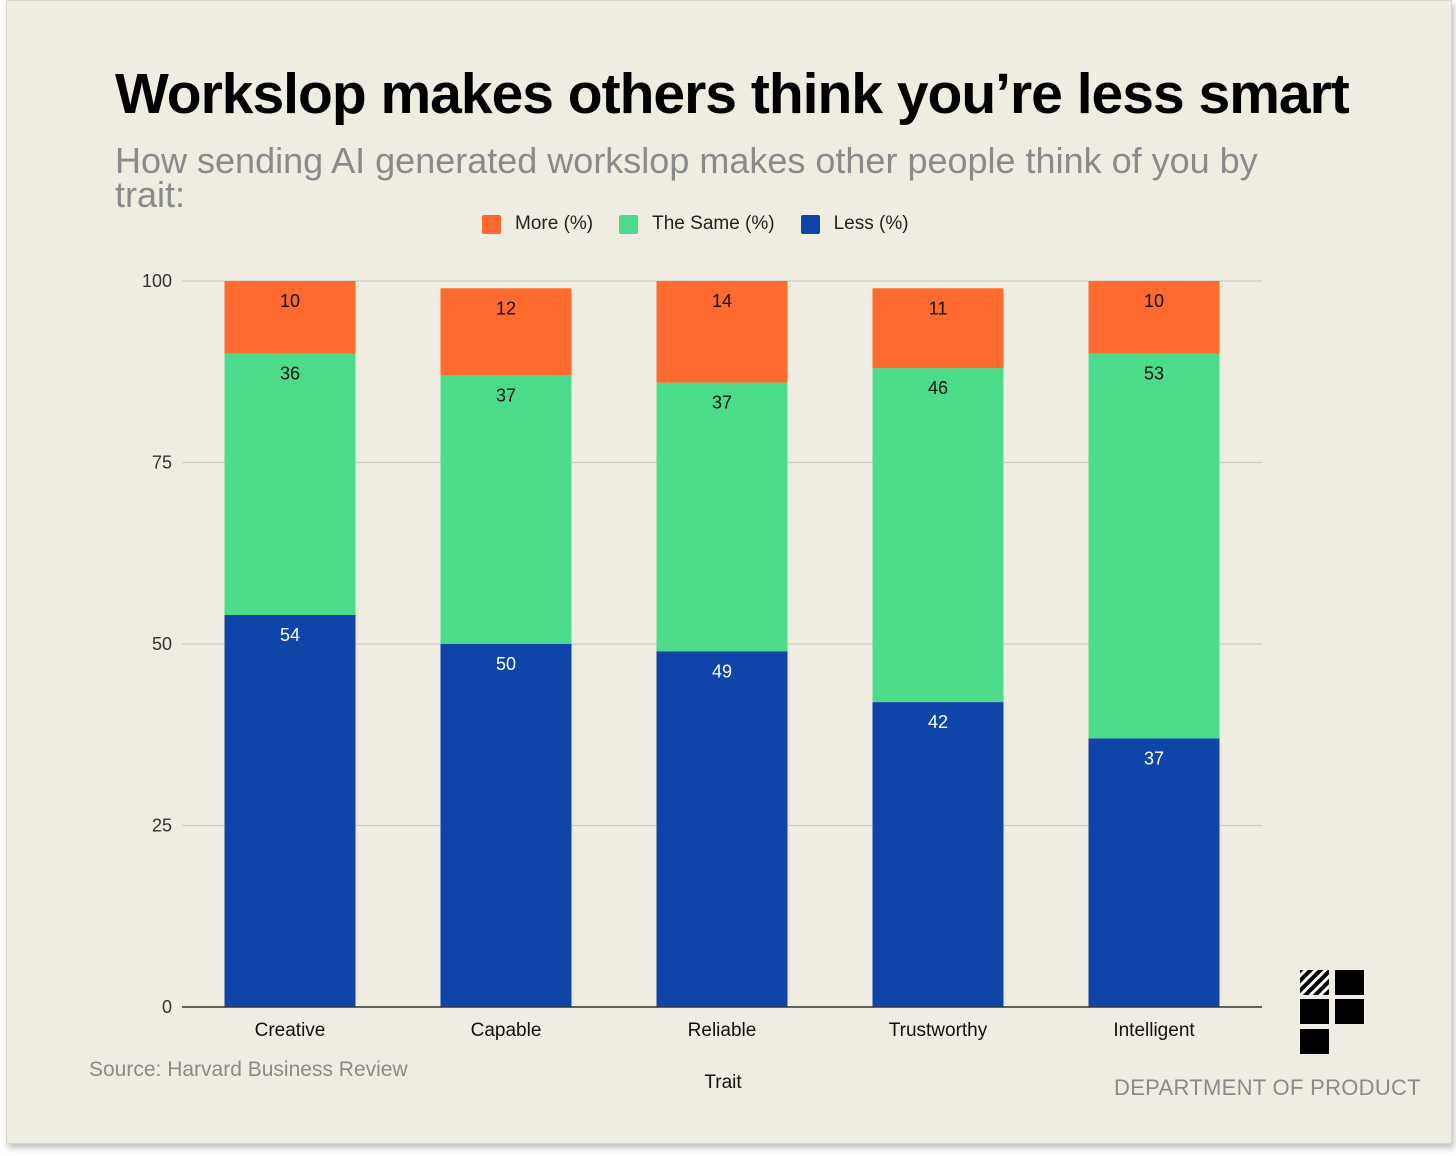 This screenshot has height=1156, width=1456. I want to click on source-note: Source: Harvard Business Review, so click(248, 1069).